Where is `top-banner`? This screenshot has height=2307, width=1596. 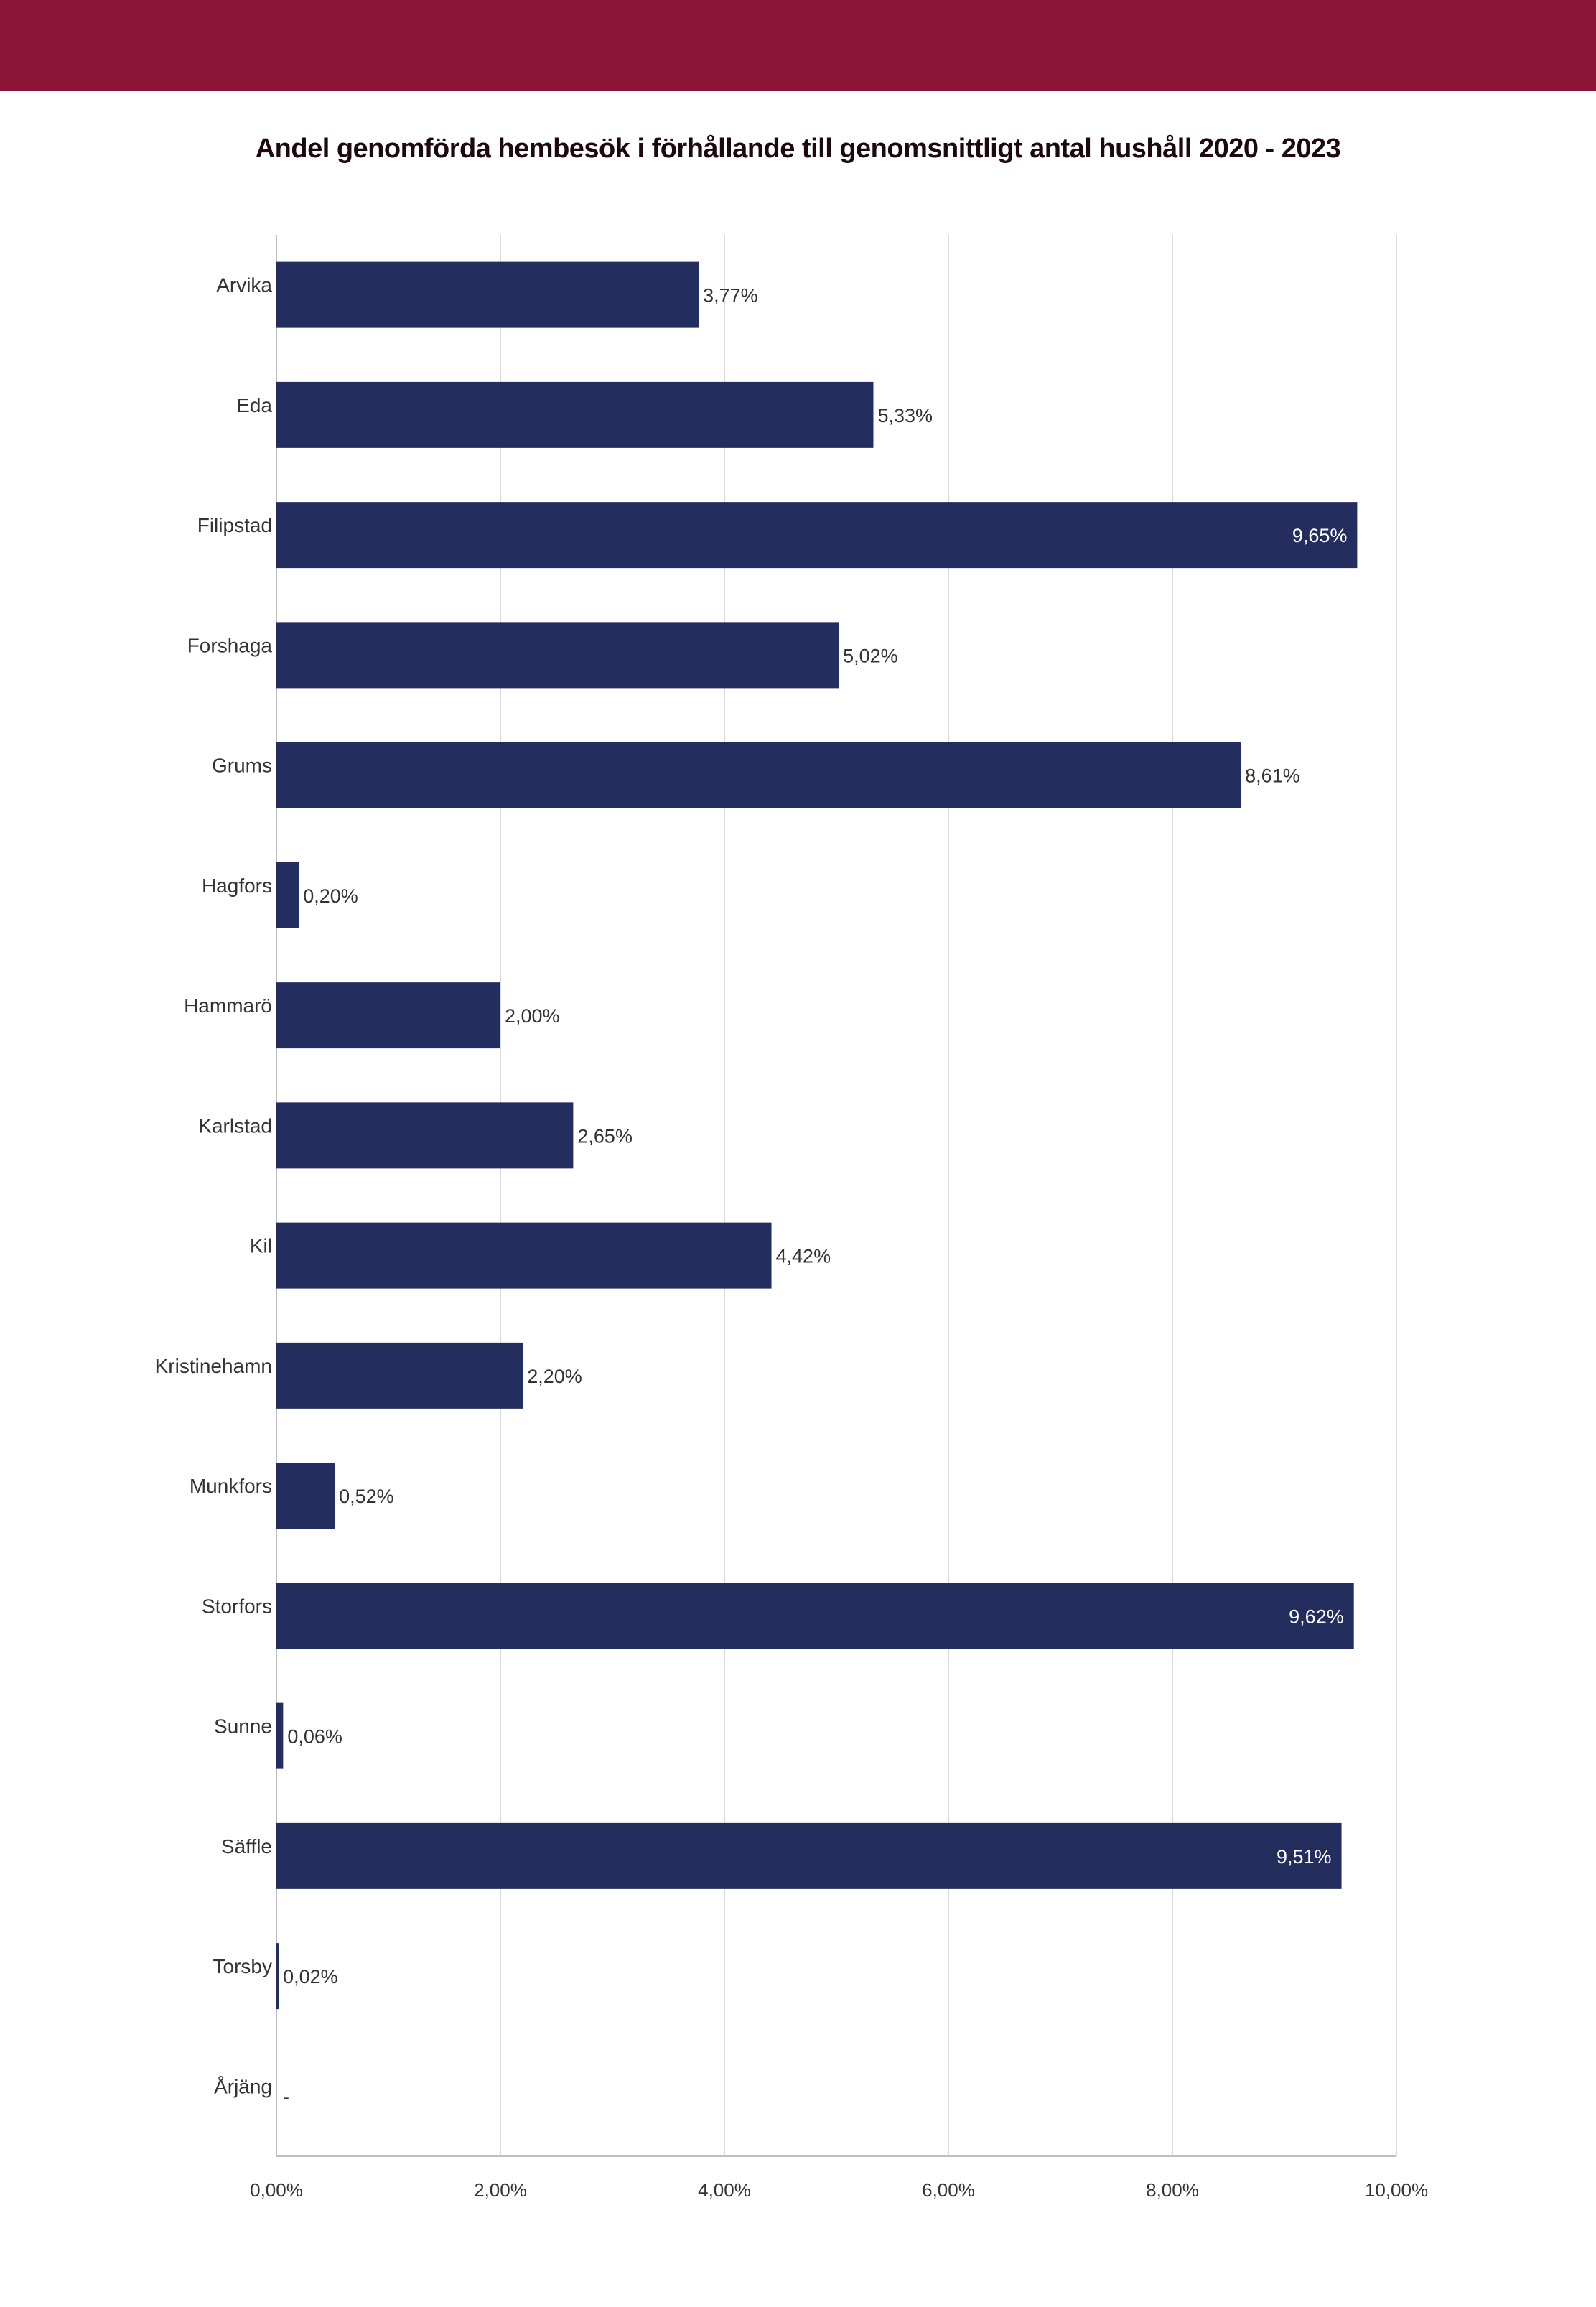 top-banner is located at coordinates (798, 45).